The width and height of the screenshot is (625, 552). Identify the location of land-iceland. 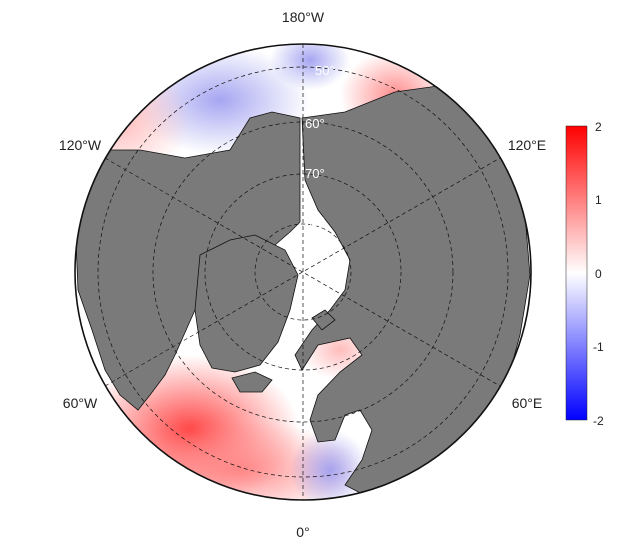
(252, 382).